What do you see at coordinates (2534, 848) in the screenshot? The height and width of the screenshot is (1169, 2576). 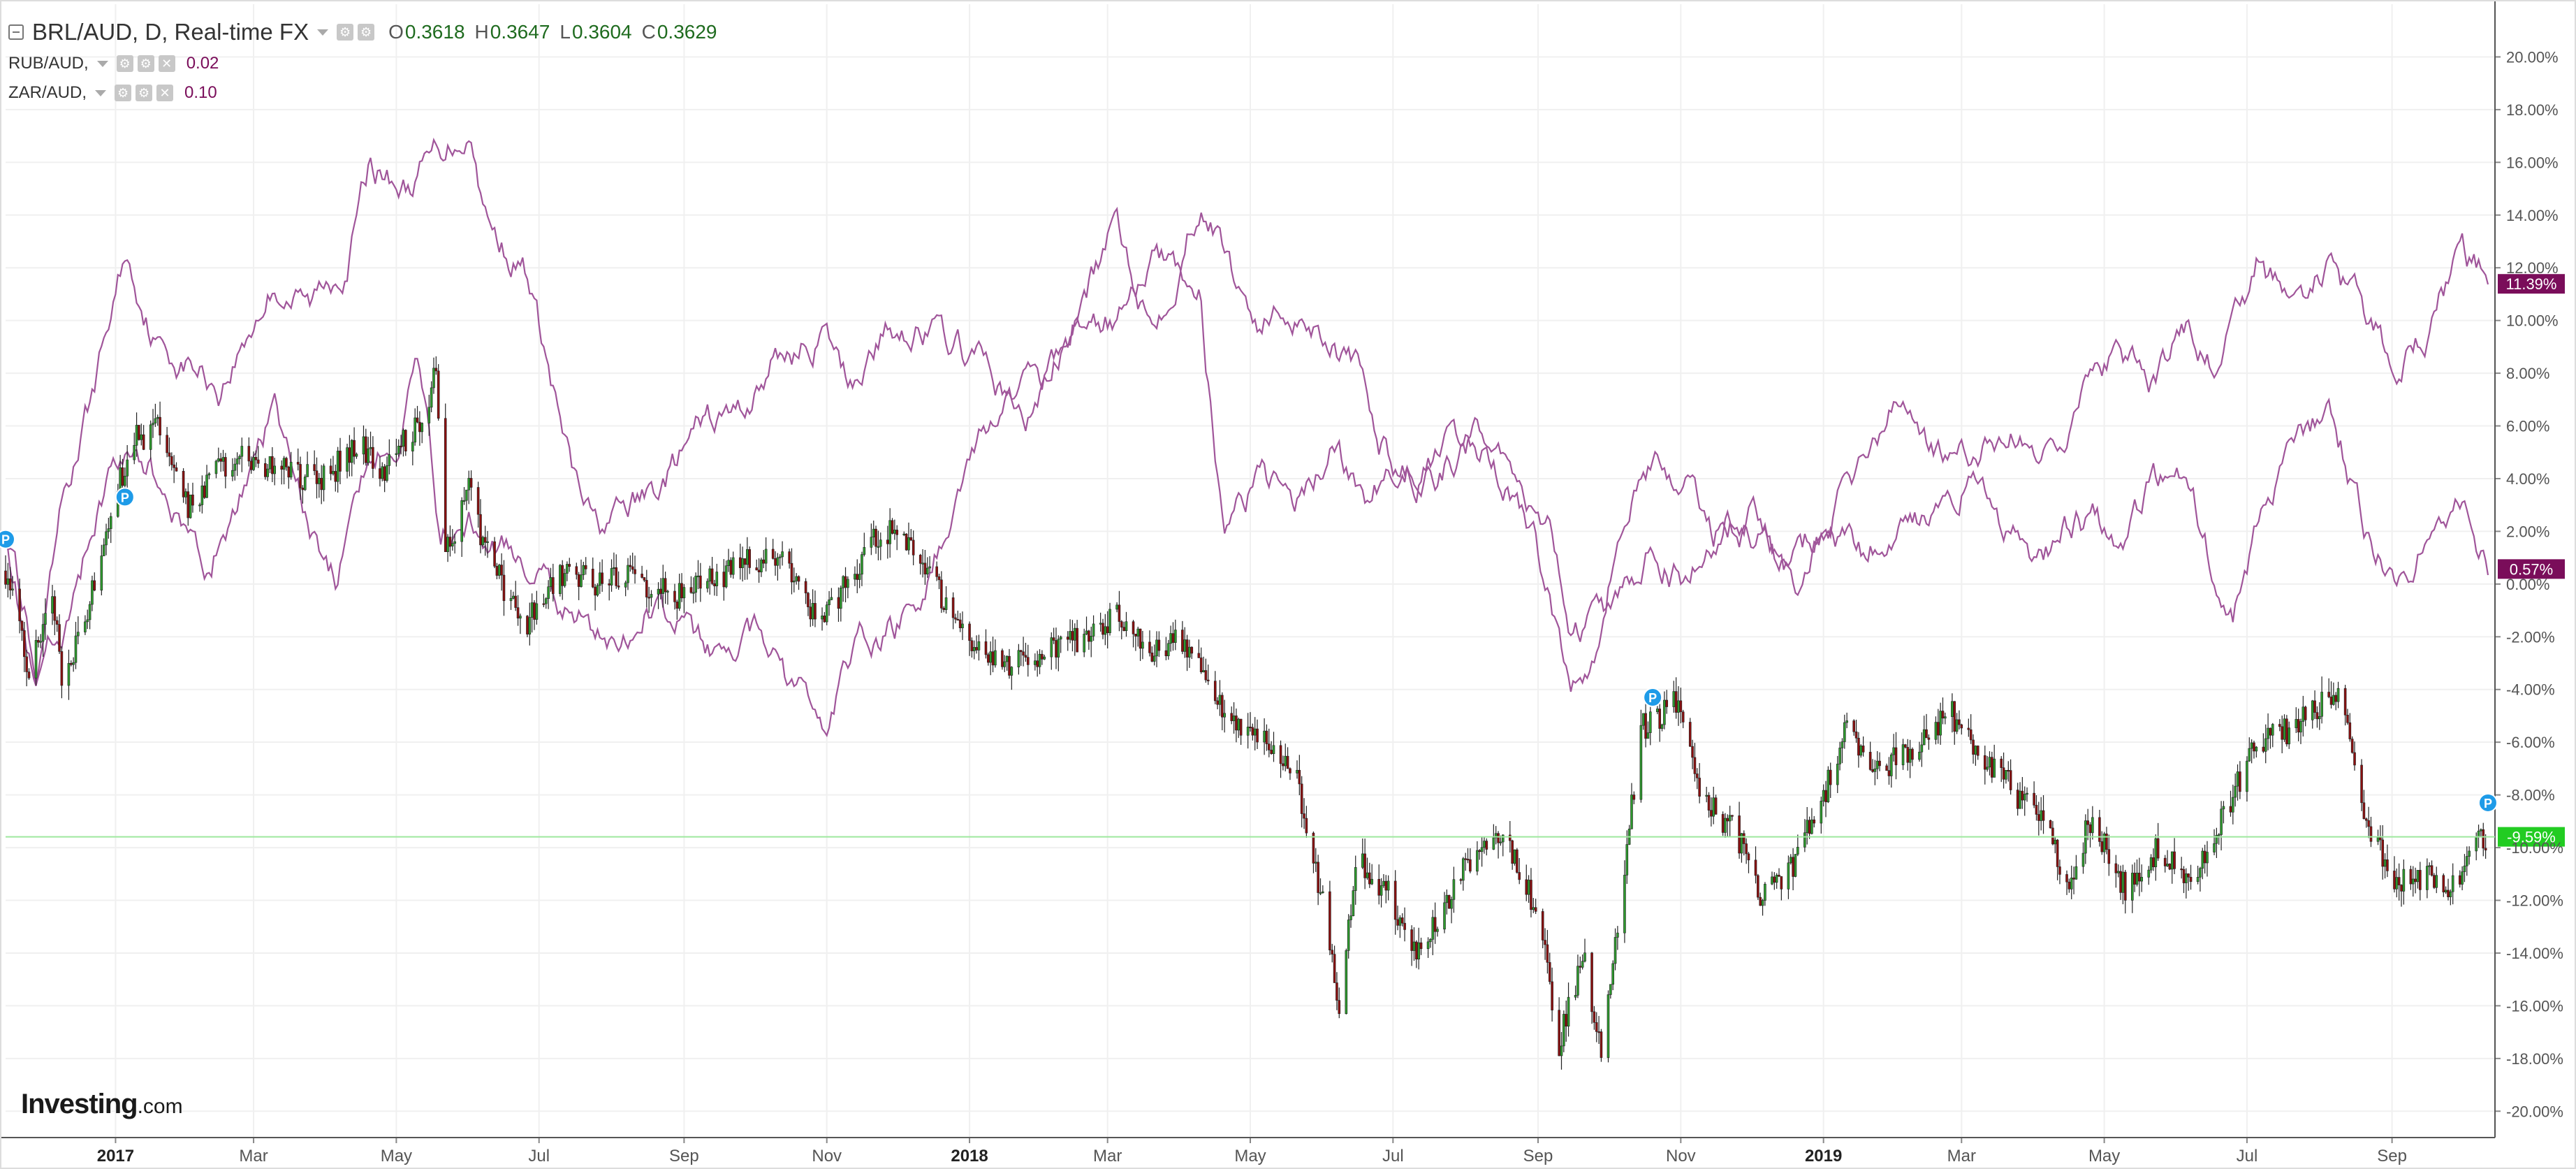 I see `y-tick-label: -10.00%` at bounding box center [2534, 848].